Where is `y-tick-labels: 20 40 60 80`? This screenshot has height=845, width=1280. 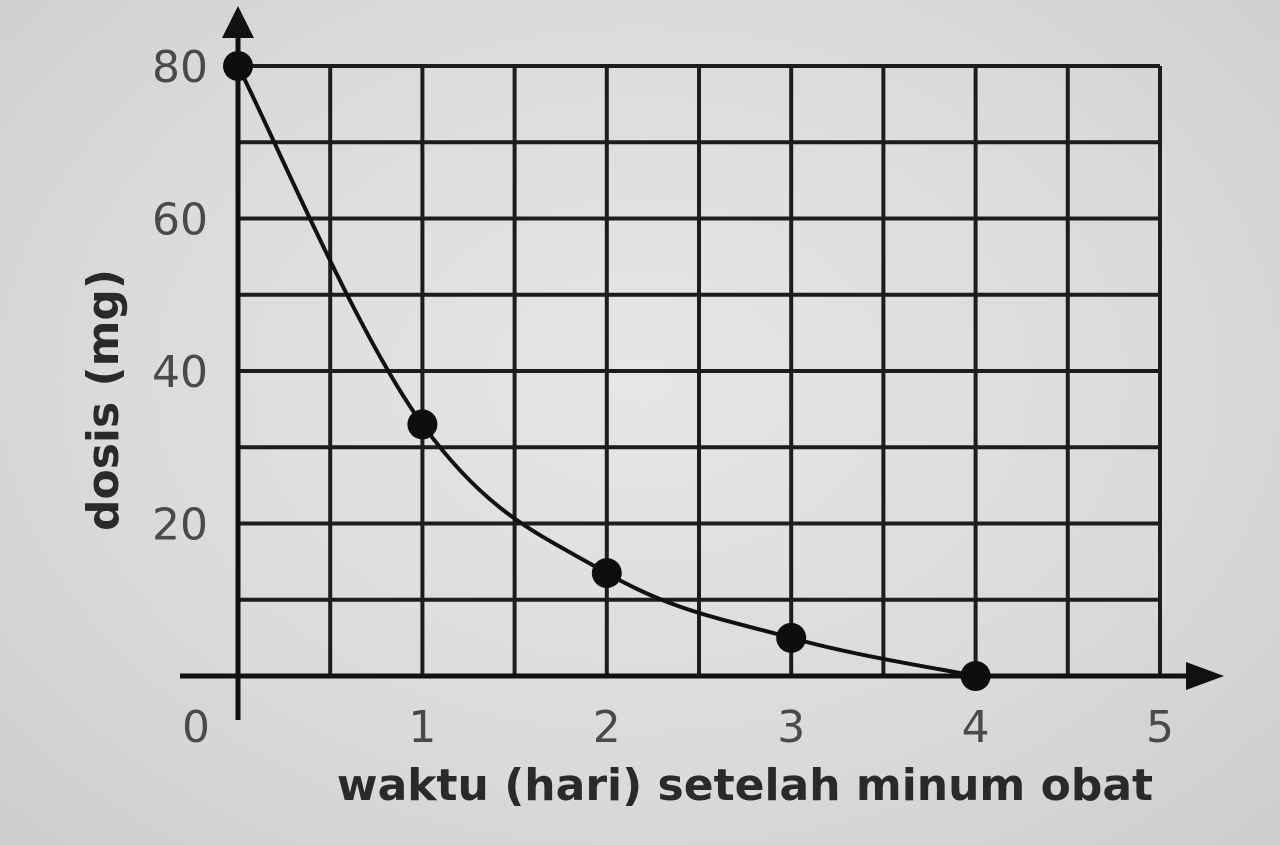 y-tick-labels: 20 40 60 80 is located at coordinates (180, 296).